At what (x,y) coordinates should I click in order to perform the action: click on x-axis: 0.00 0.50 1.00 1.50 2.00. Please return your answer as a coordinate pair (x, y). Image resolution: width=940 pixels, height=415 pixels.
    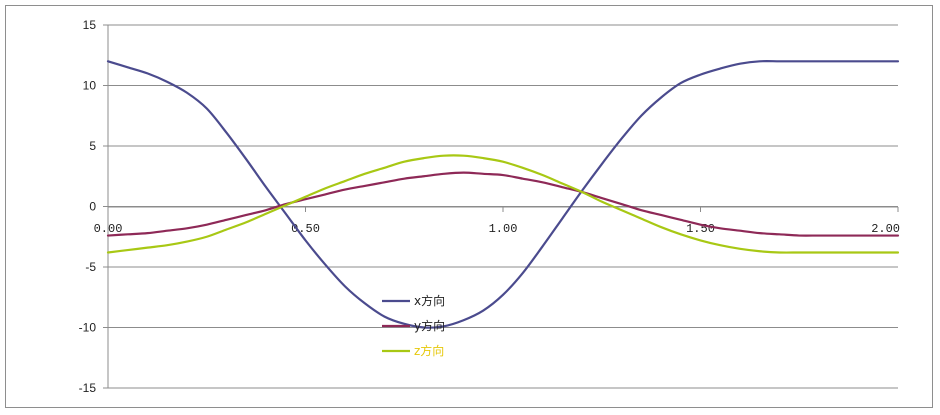
    Looking at the image, I should click on (497, 221).